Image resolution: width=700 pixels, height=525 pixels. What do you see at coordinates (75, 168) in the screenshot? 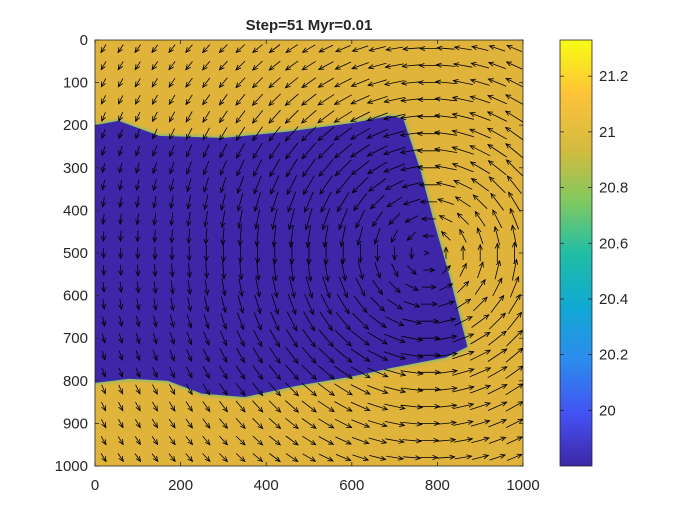
I see `y-tick-label: 300` at bounding box center [75, 168].